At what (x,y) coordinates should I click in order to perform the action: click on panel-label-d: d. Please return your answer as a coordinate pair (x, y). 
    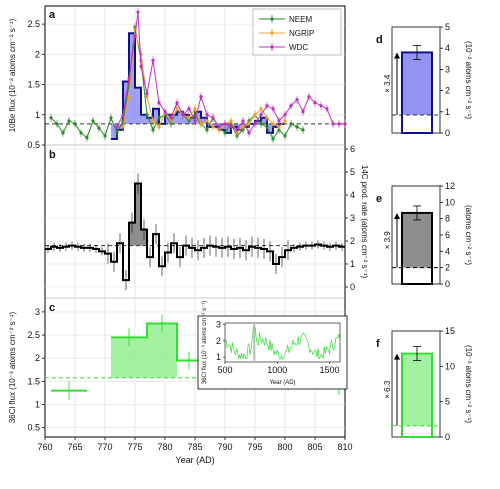
    Looking at the image, I should click on (379, 40).